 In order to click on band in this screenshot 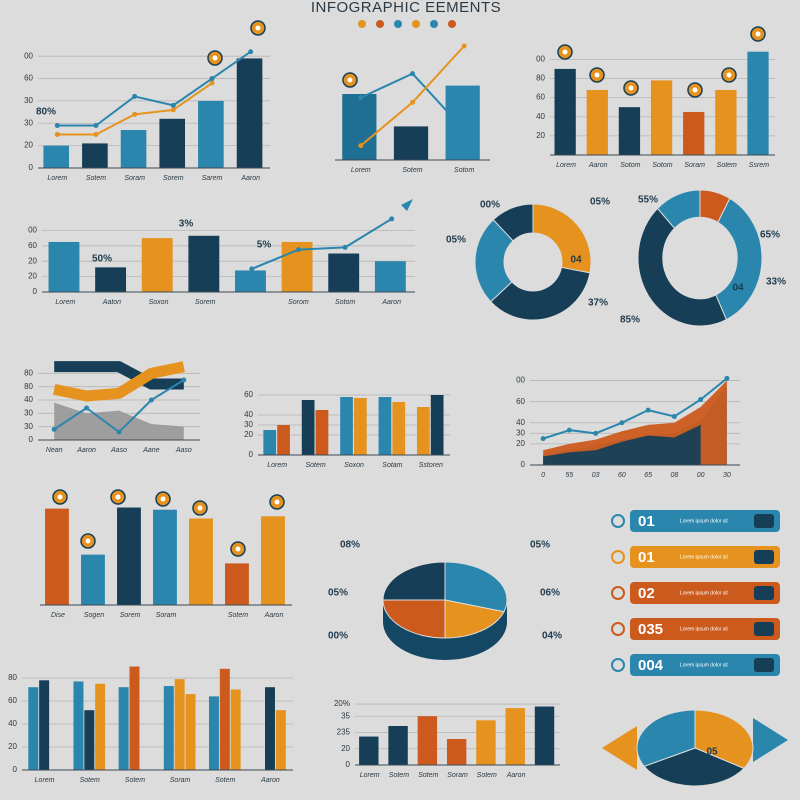, I will do `click(119, 375)`.